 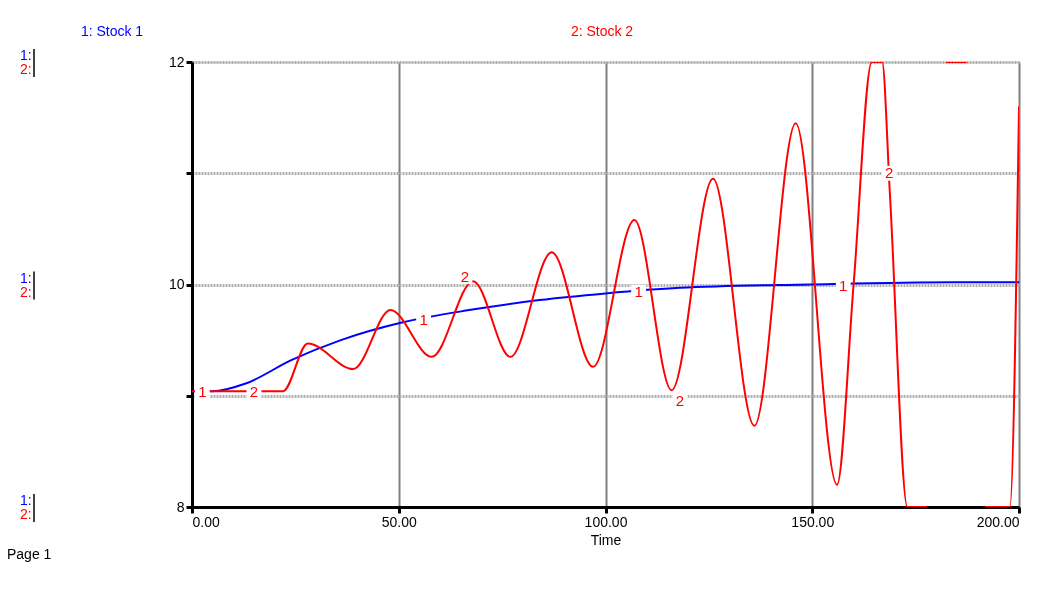 What do you see at coordinates (606, 521) in the screenshot?
I see `x-tick-label: 100.00` at bounding box center [606, 521].